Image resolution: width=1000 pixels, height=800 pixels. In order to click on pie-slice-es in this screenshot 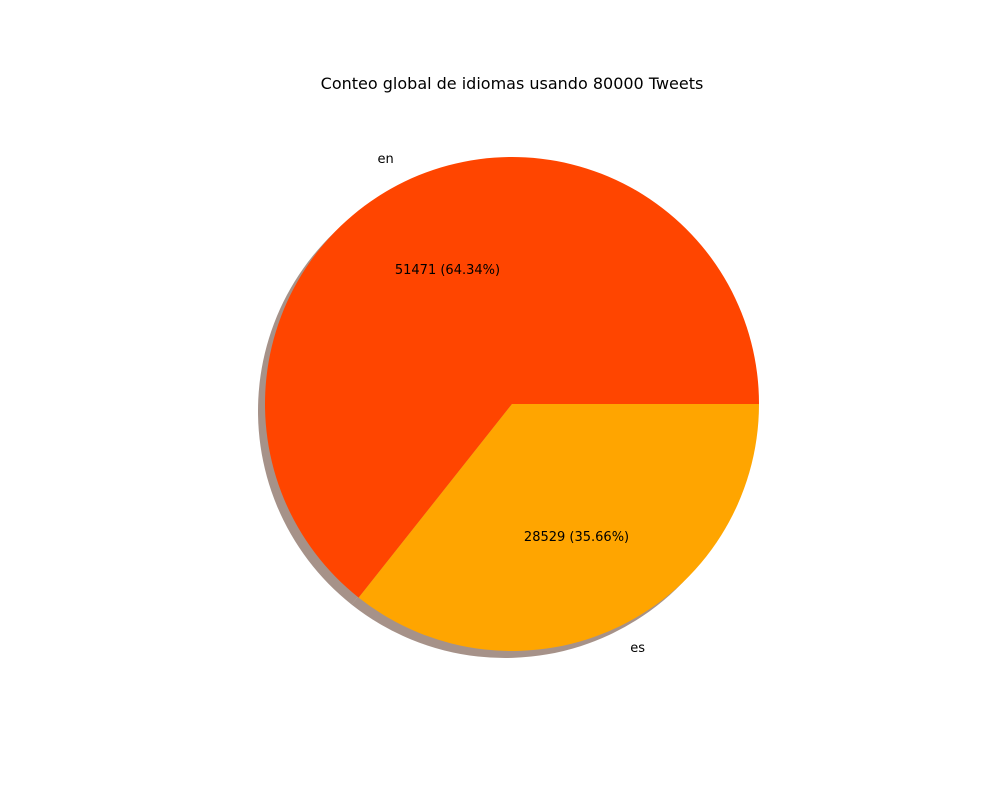, I will do `click(558, 527)`.